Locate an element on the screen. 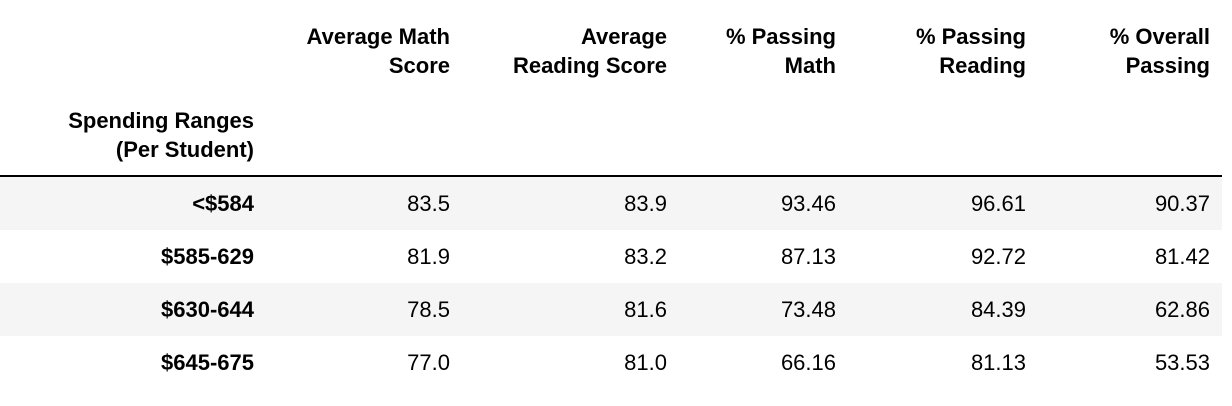  column-header-line: Average is located at coordinates (623, 36).